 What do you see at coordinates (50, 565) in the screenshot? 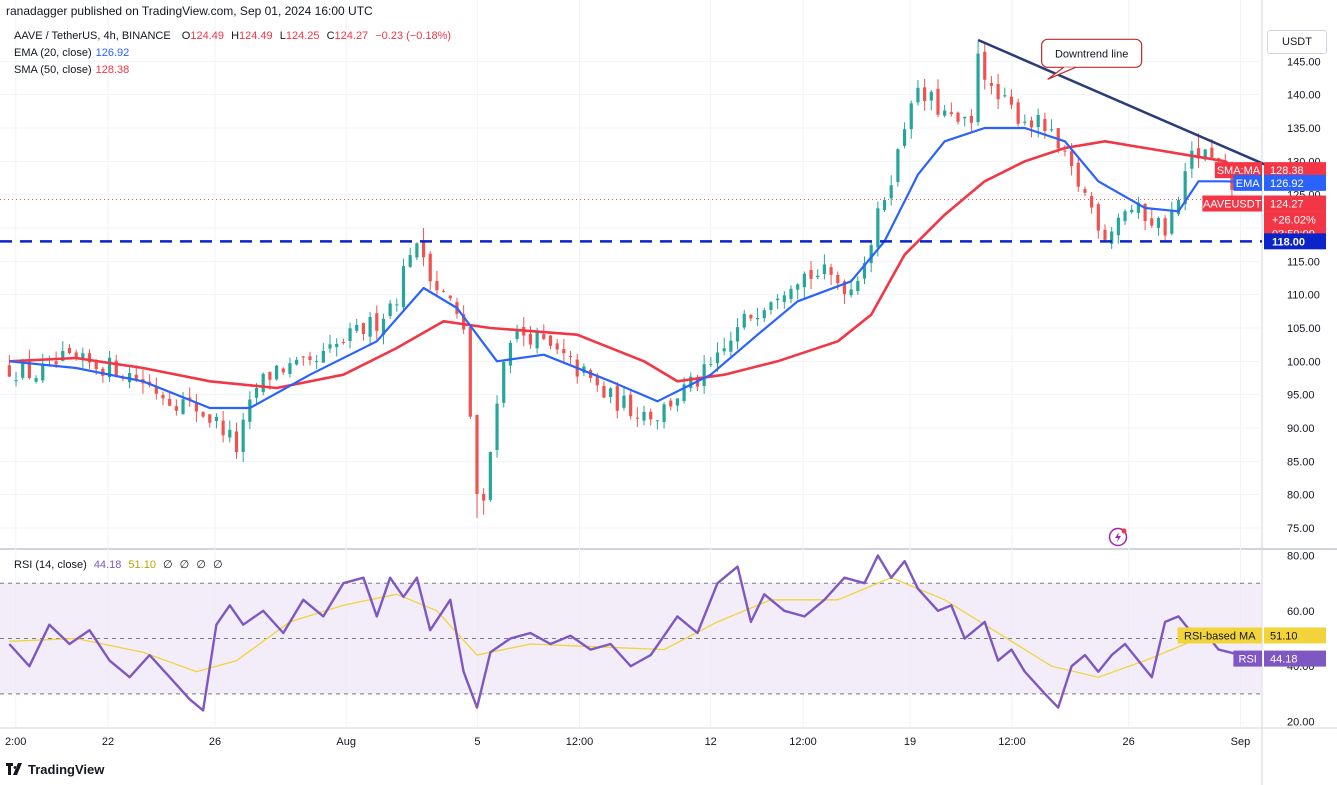
I see `rsi-label: RSI (14, close)` at bounding box center [50, 565].